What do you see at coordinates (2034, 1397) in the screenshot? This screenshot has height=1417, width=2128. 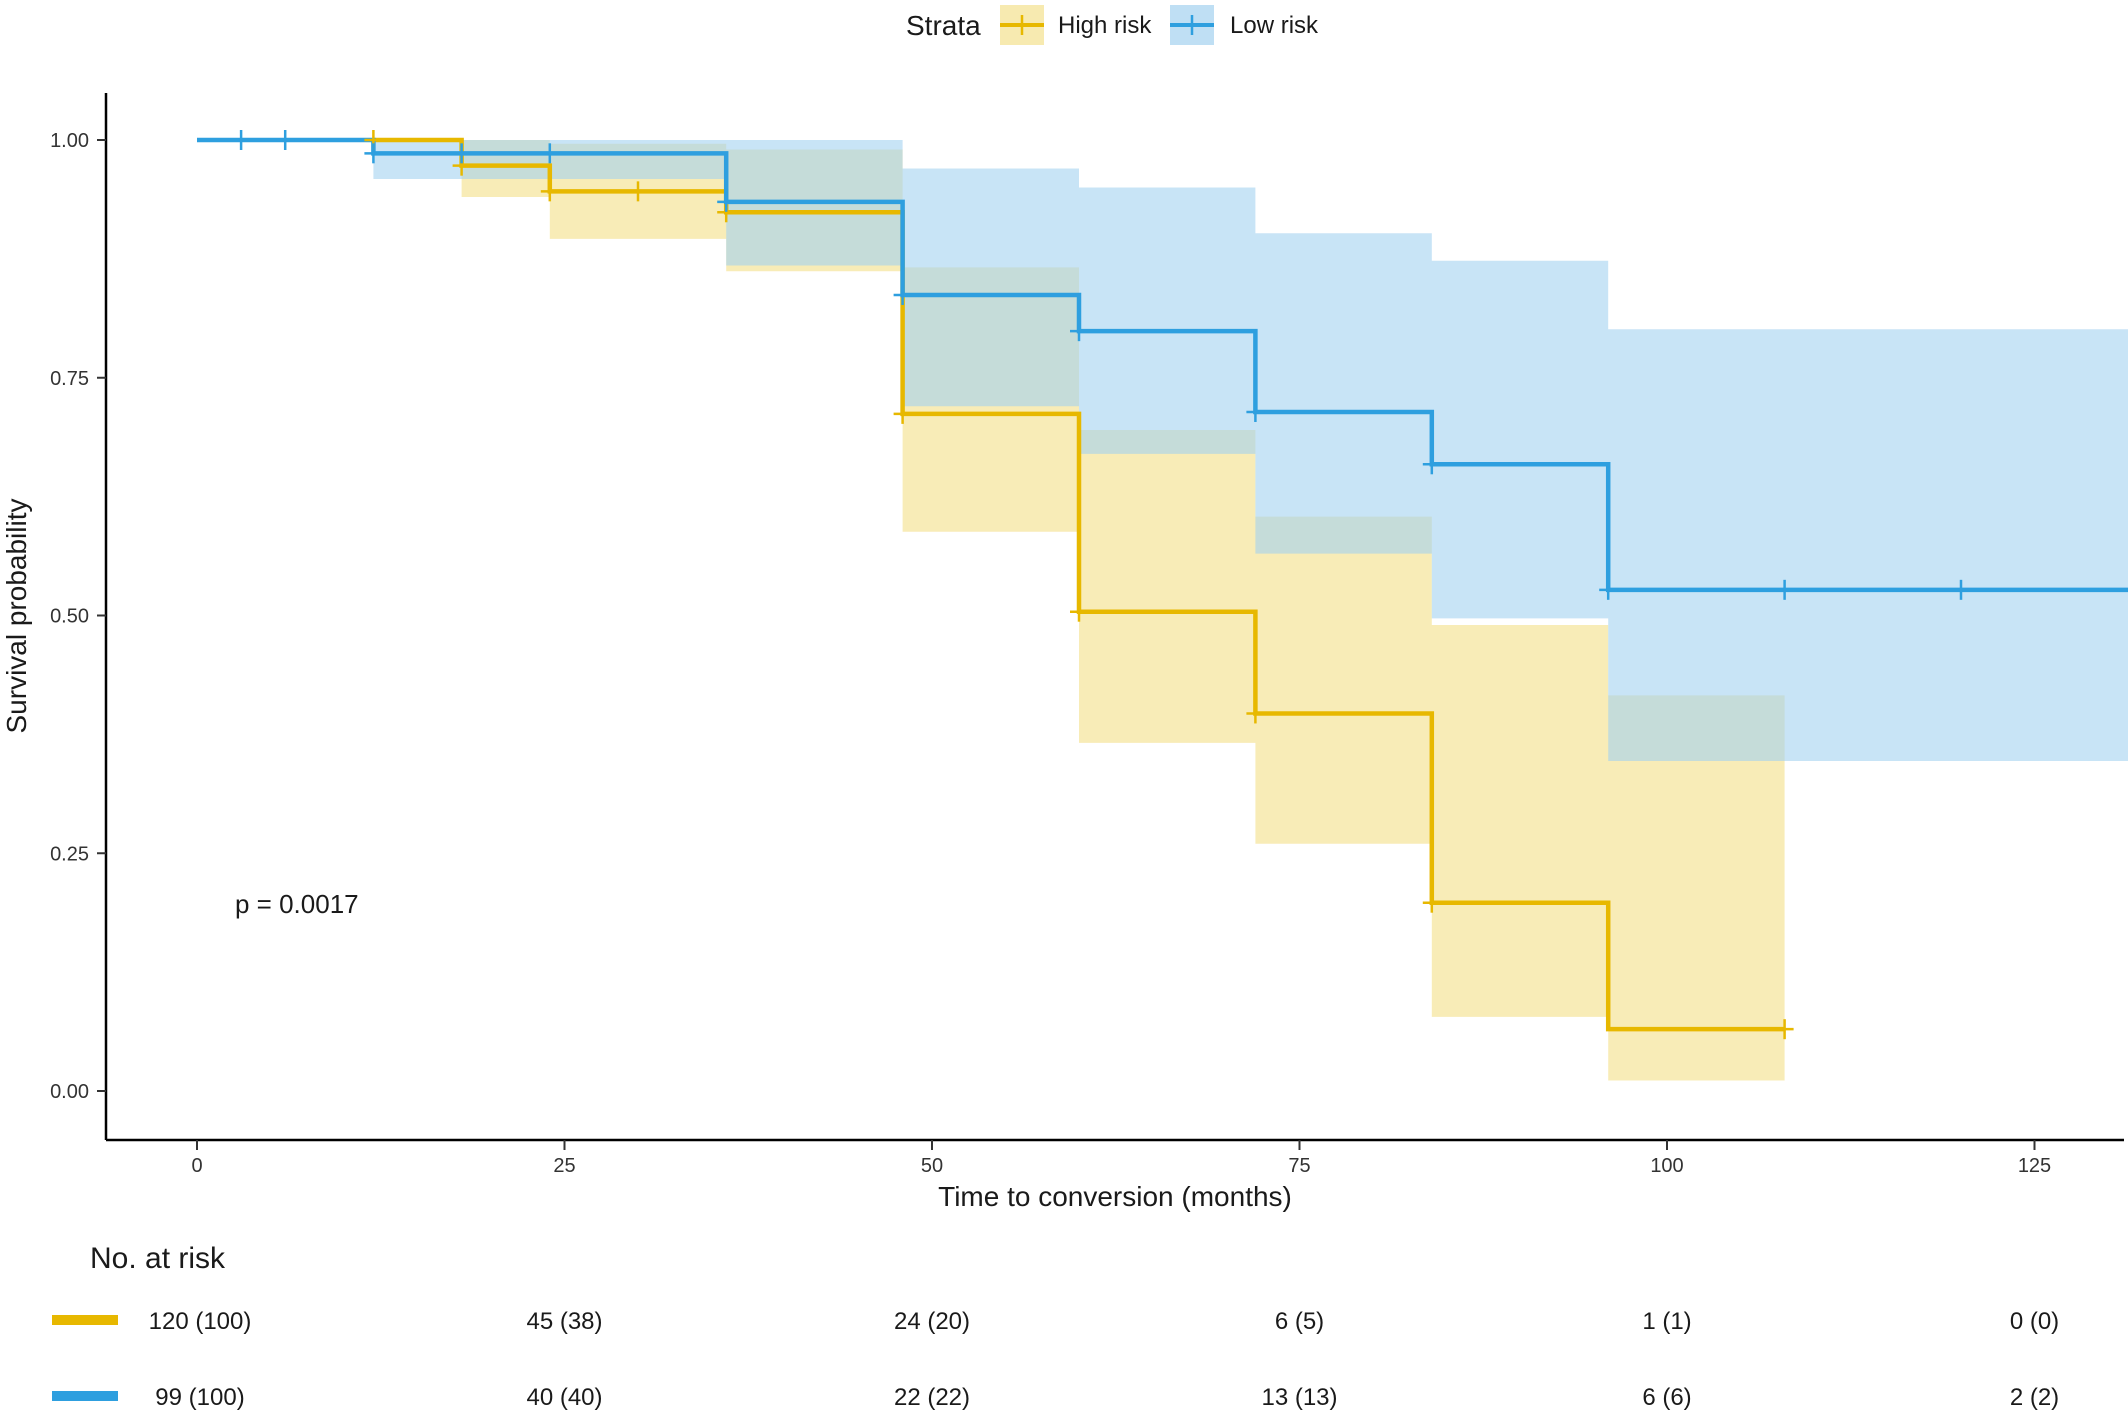 I see `risk-cell-low-risk: 2 (2)` at bounding box center [2034, 1397].